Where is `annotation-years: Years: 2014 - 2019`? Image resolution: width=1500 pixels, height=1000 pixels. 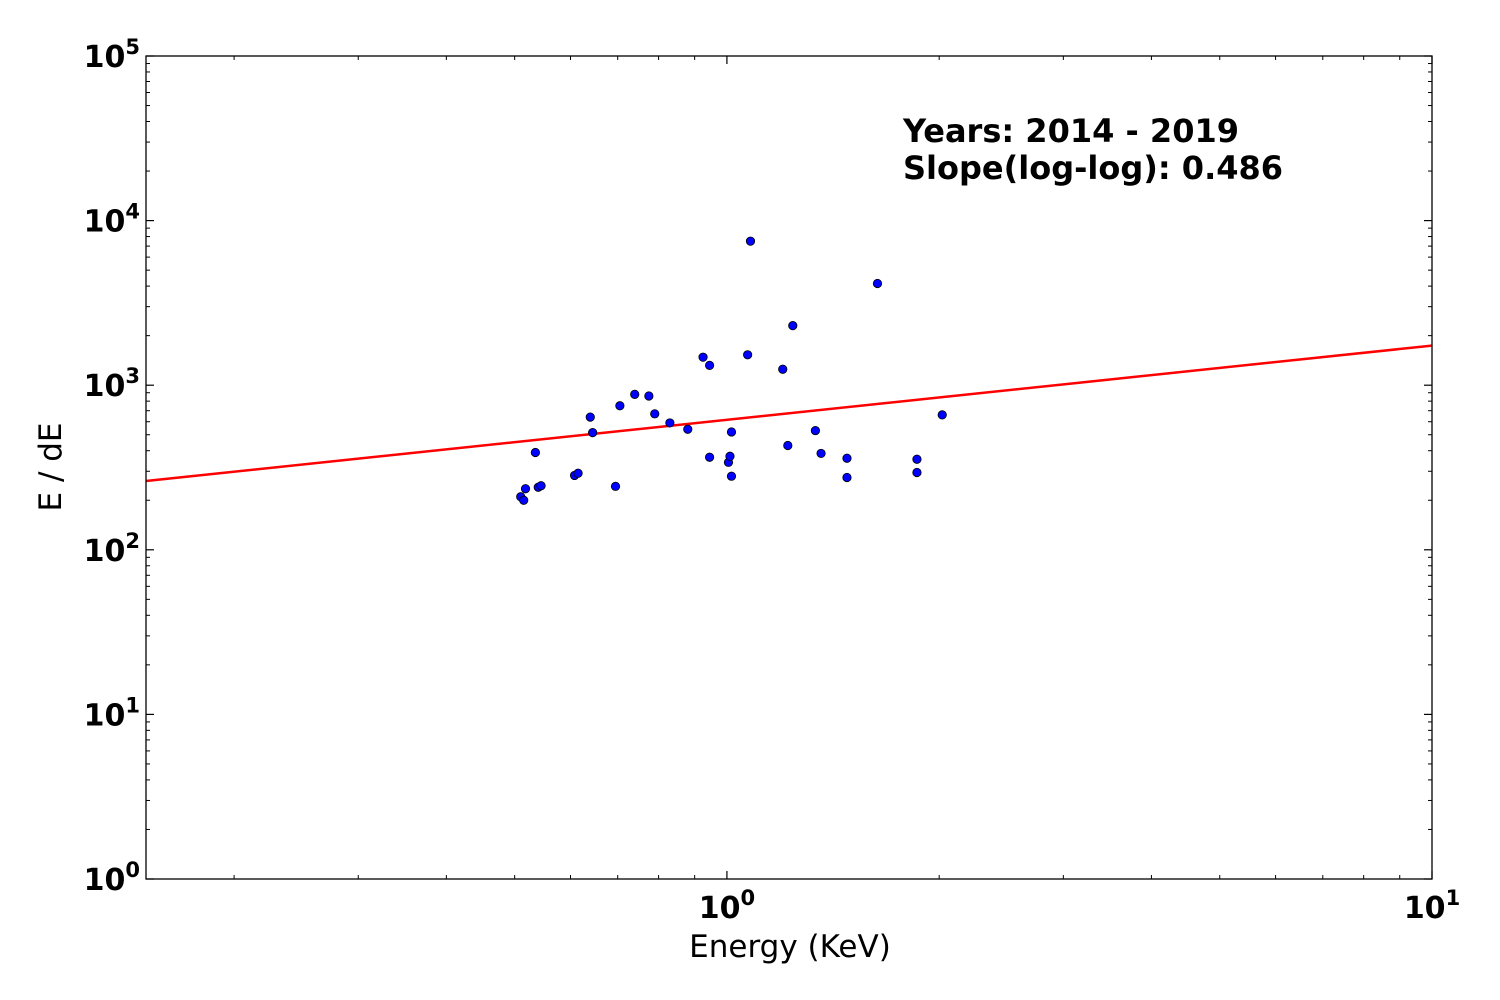 annotation-years: Years: 2014 - 2019 is located at coordinates (1070, 131).